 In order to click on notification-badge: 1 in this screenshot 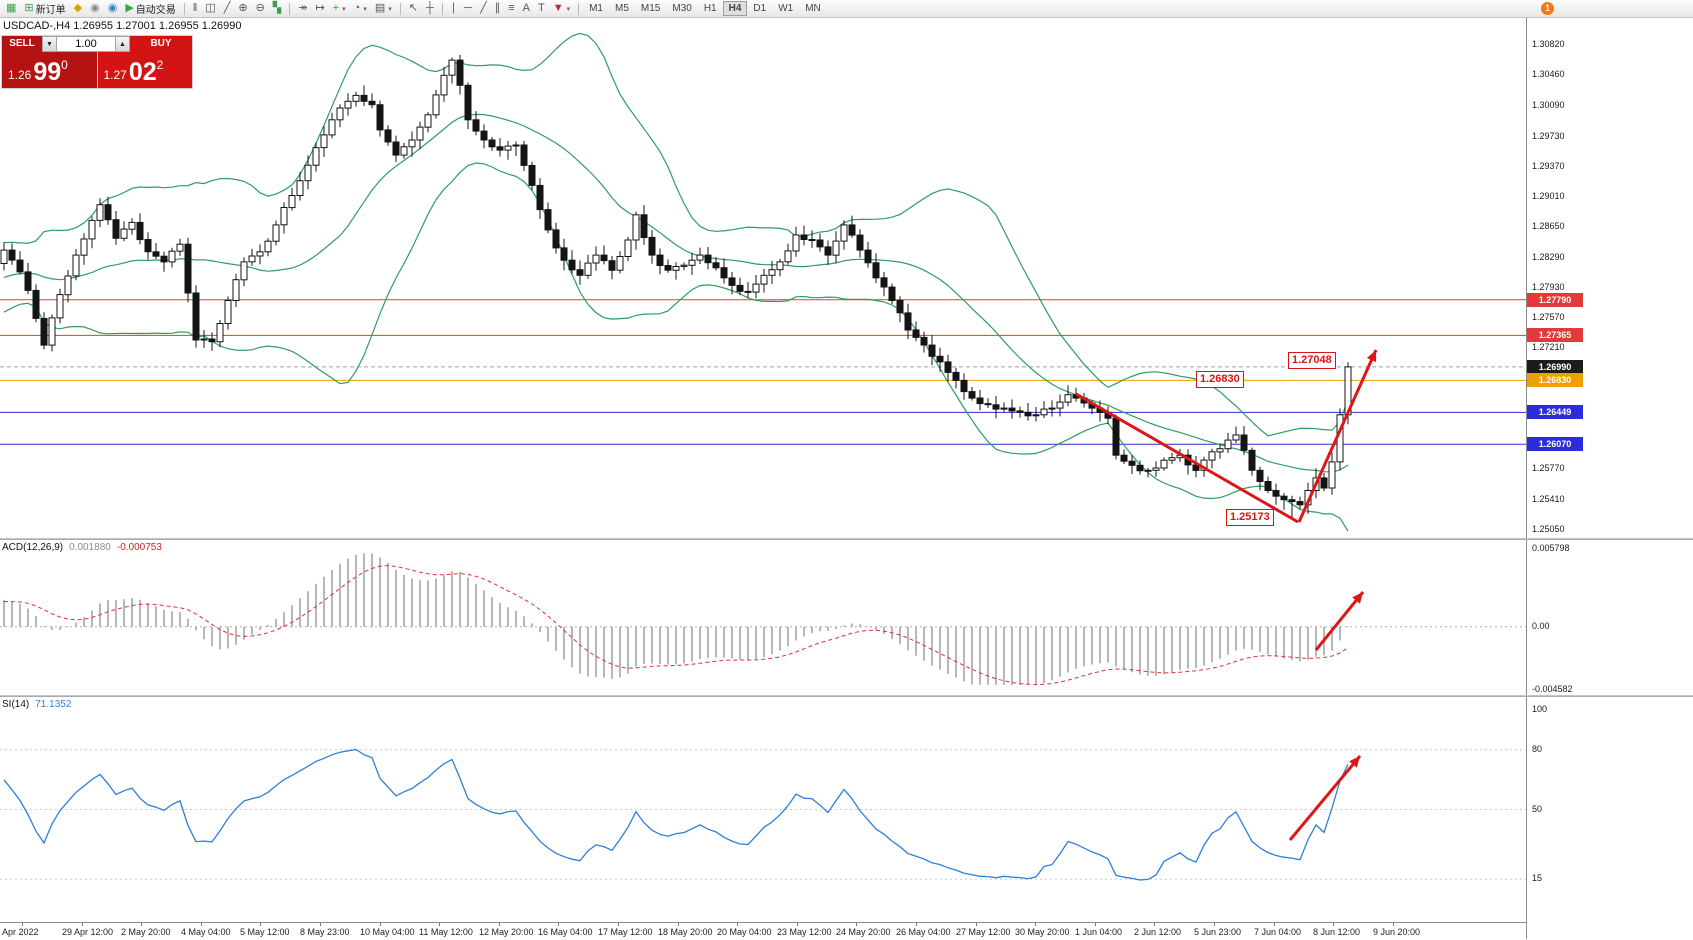, I will do `click(1547, 8)`.